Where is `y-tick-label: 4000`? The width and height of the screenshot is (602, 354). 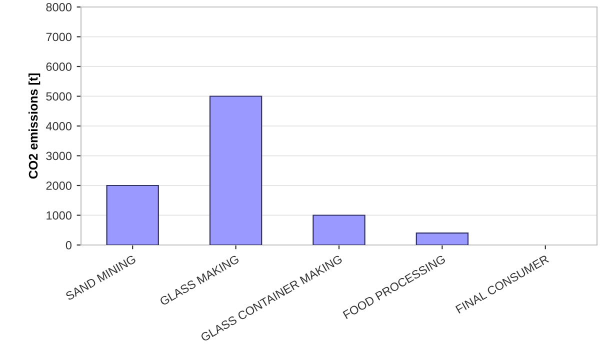 y-tick-label: 4000 is located at coordinates (59, 126).